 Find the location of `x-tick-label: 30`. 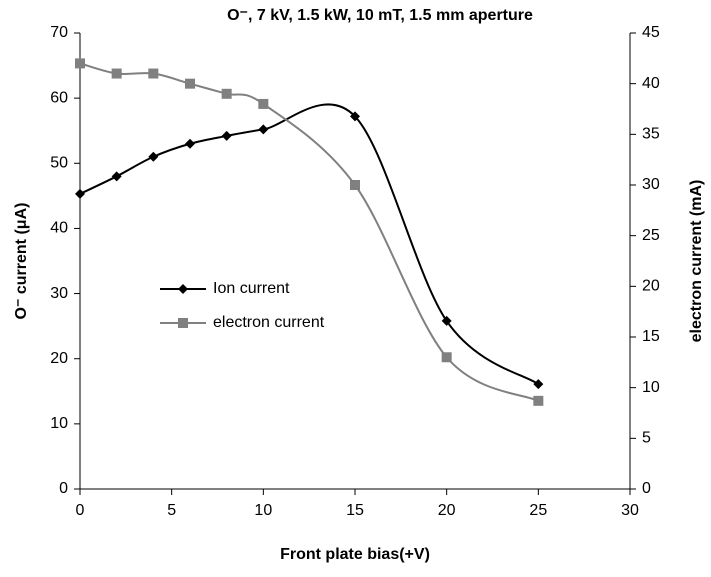

x-tick-label: 30 is located at coordinates (630, 510).